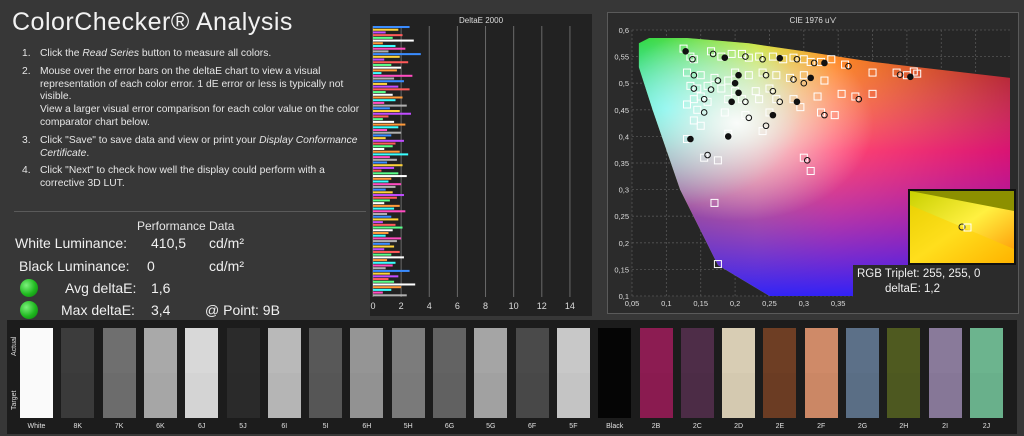  What do you see at coordinates (573, 373) in the screenshot?
I see `color-patch-5f` at bounding box center [573, 373].